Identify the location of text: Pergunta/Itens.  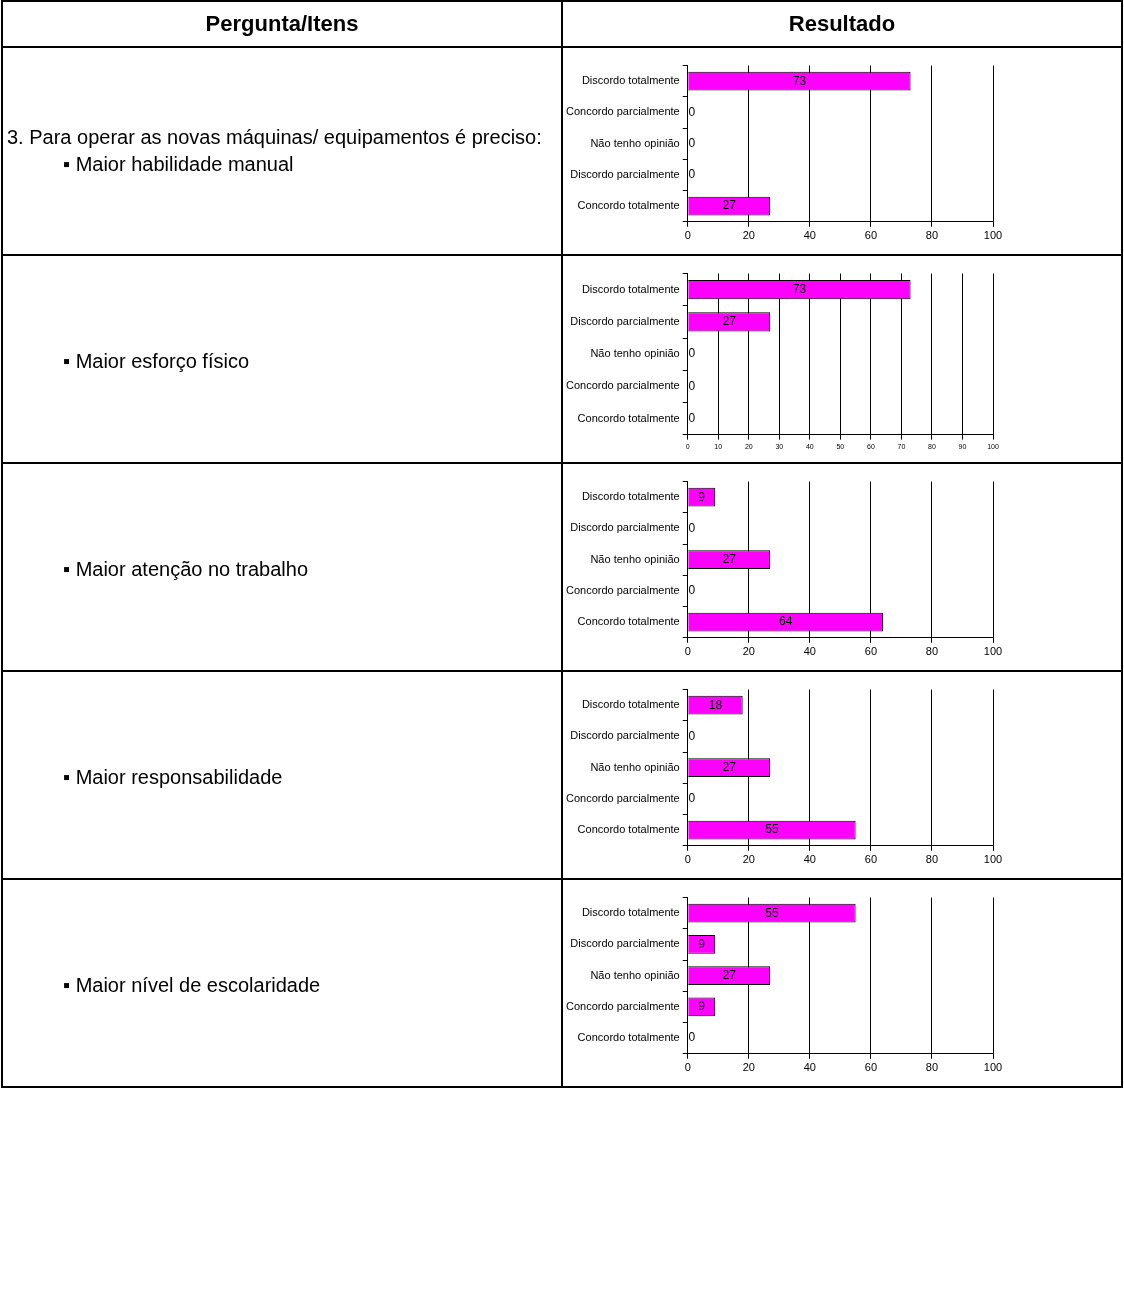
(282, 24).